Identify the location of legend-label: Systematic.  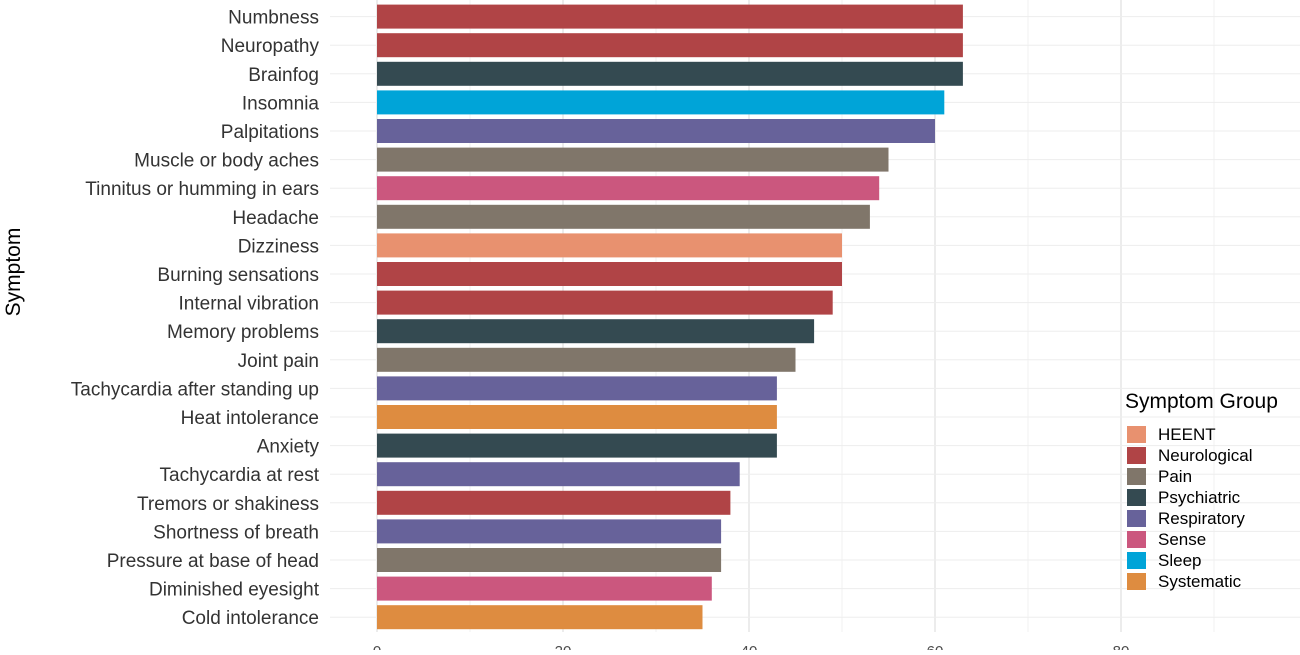
(1200, 581).